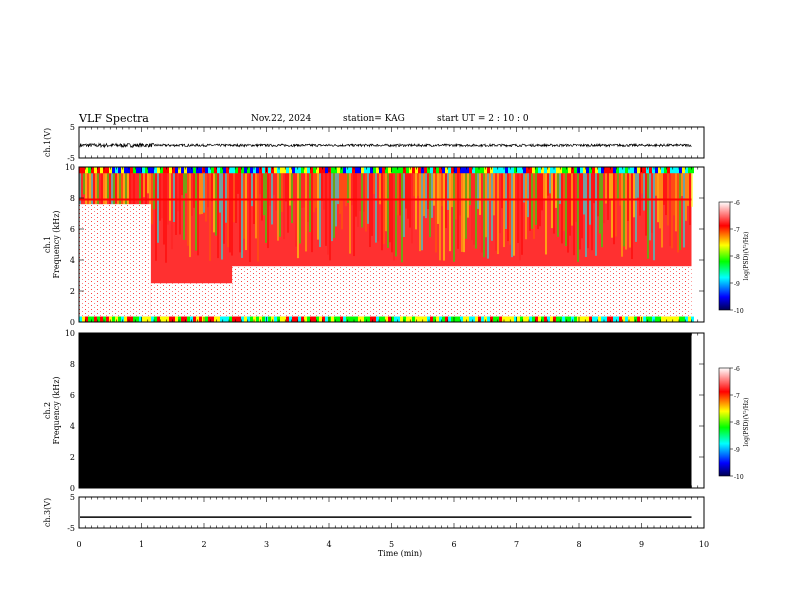  What do you see at coordinates (72, 395) in the screenshot?
I see `y-tick-label: 6` at bounding box center [72, 395].